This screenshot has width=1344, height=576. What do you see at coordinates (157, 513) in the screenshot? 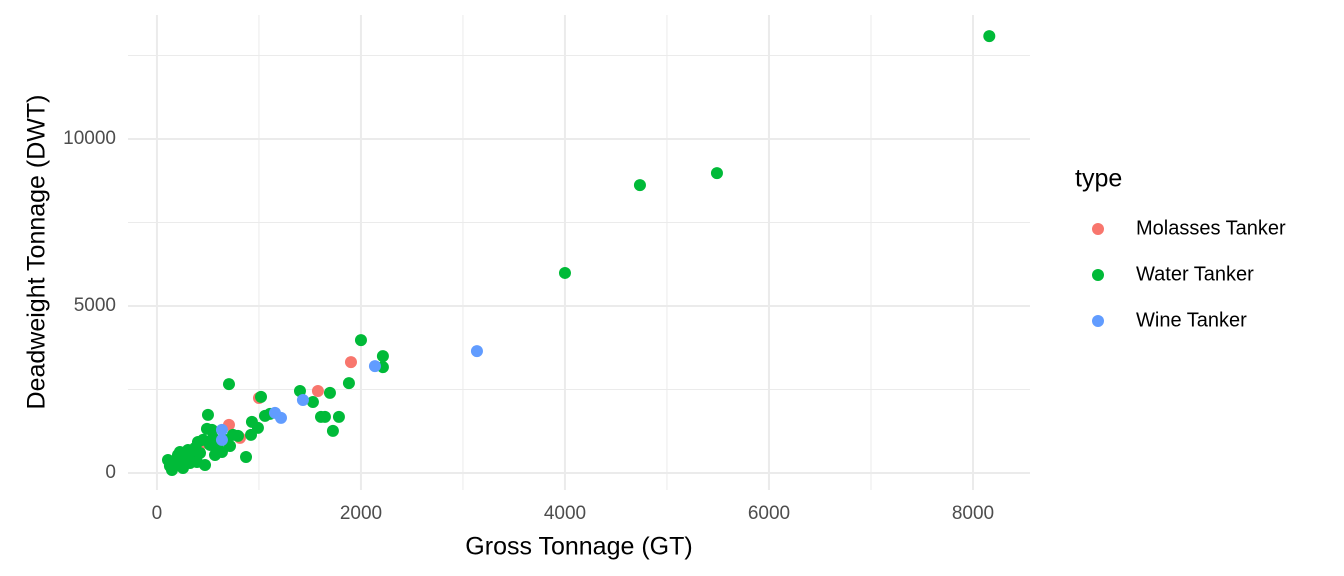
I see `x-tick-label: 0` at bounding box center [157, 513].